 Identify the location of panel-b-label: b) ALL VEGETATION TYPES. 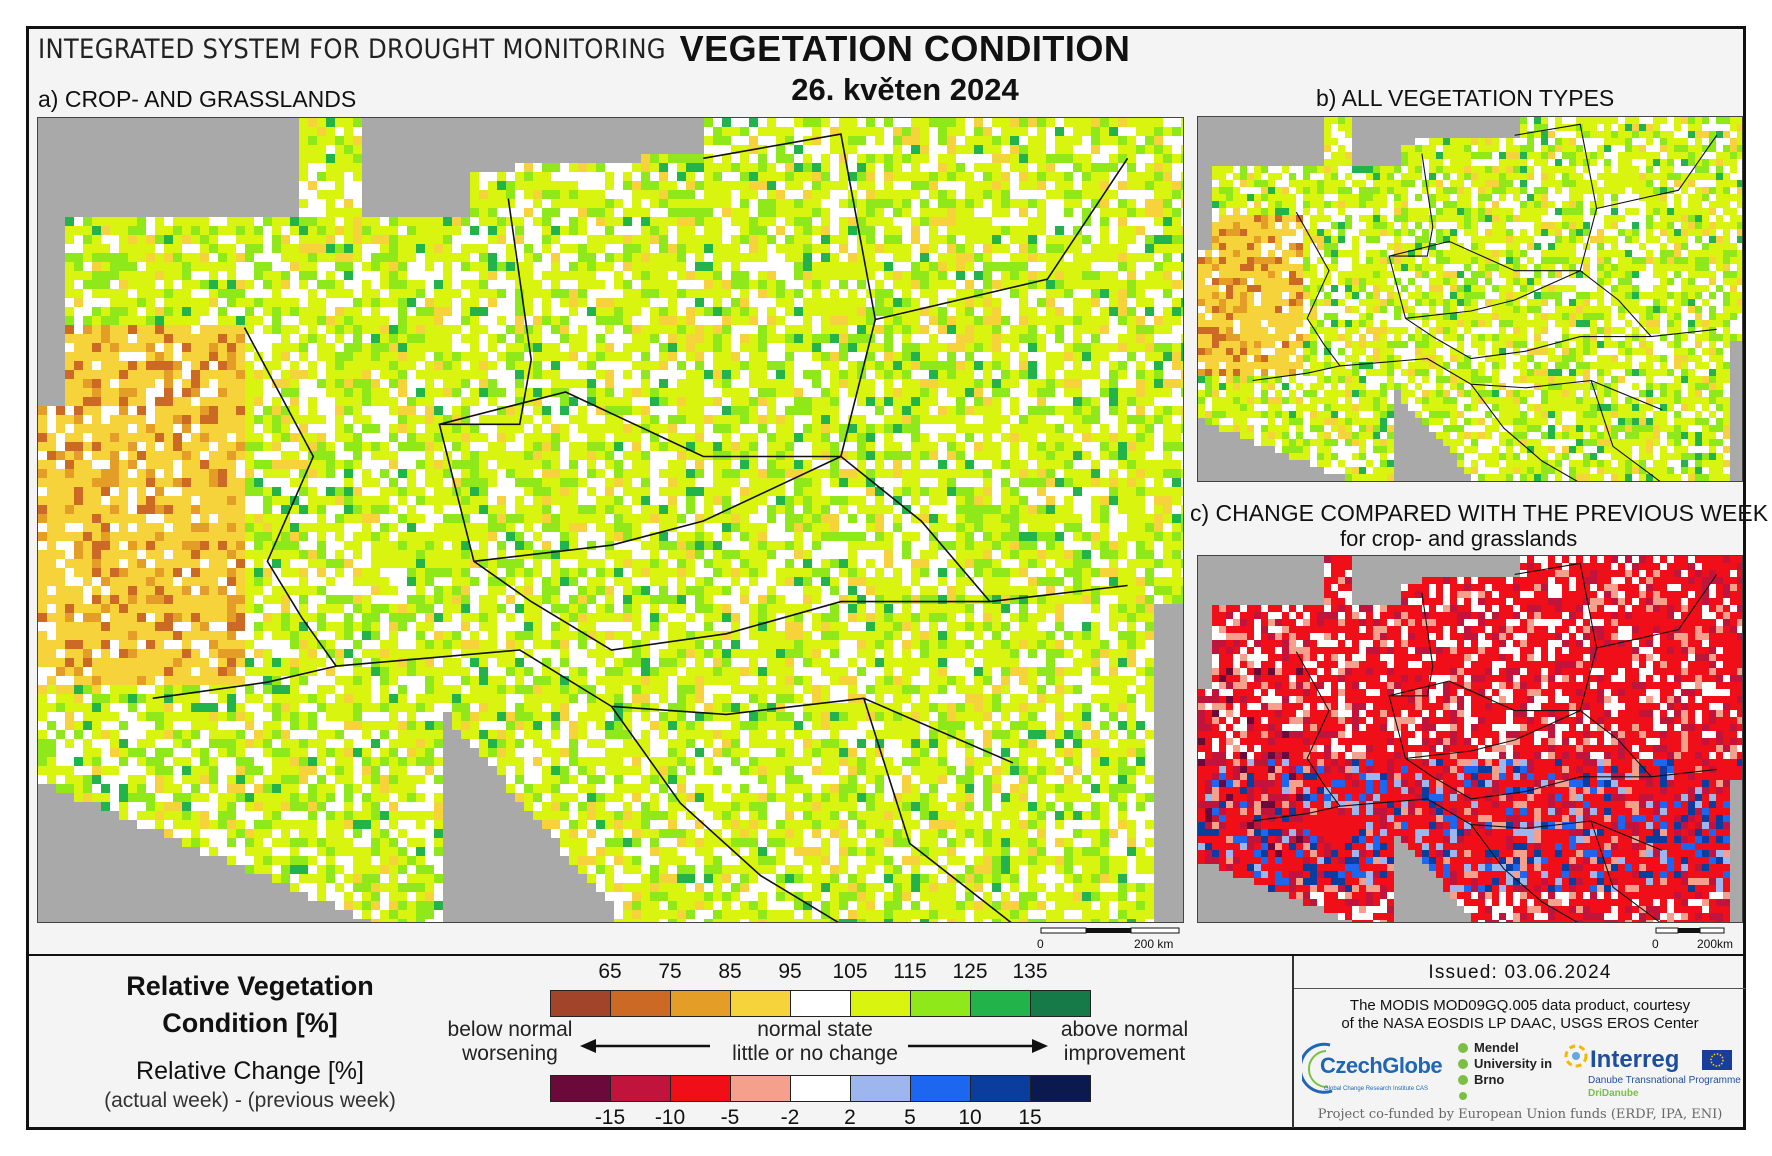
(1465, 98).